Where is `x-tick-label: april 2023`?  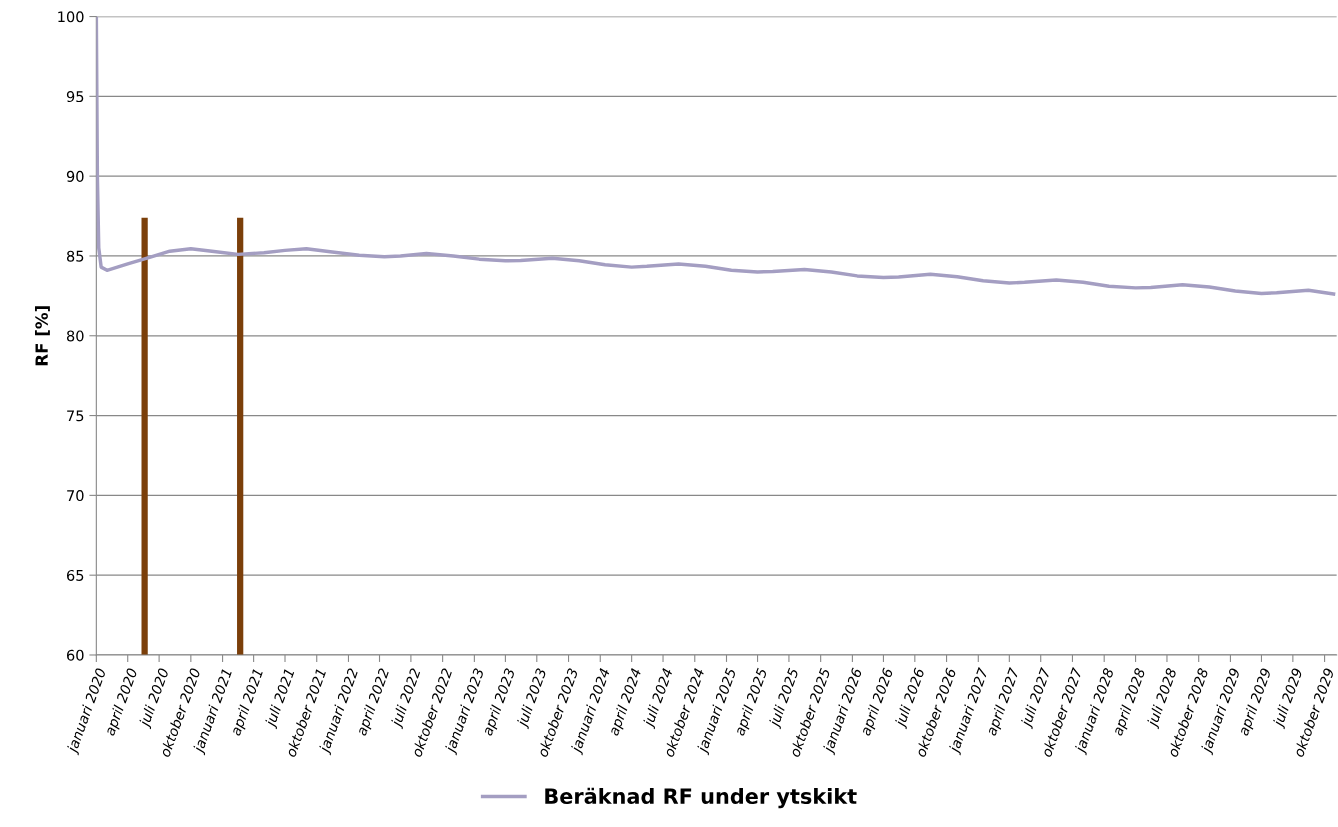
x-tick-label: april 2023 is located at coordinates (500, 702).